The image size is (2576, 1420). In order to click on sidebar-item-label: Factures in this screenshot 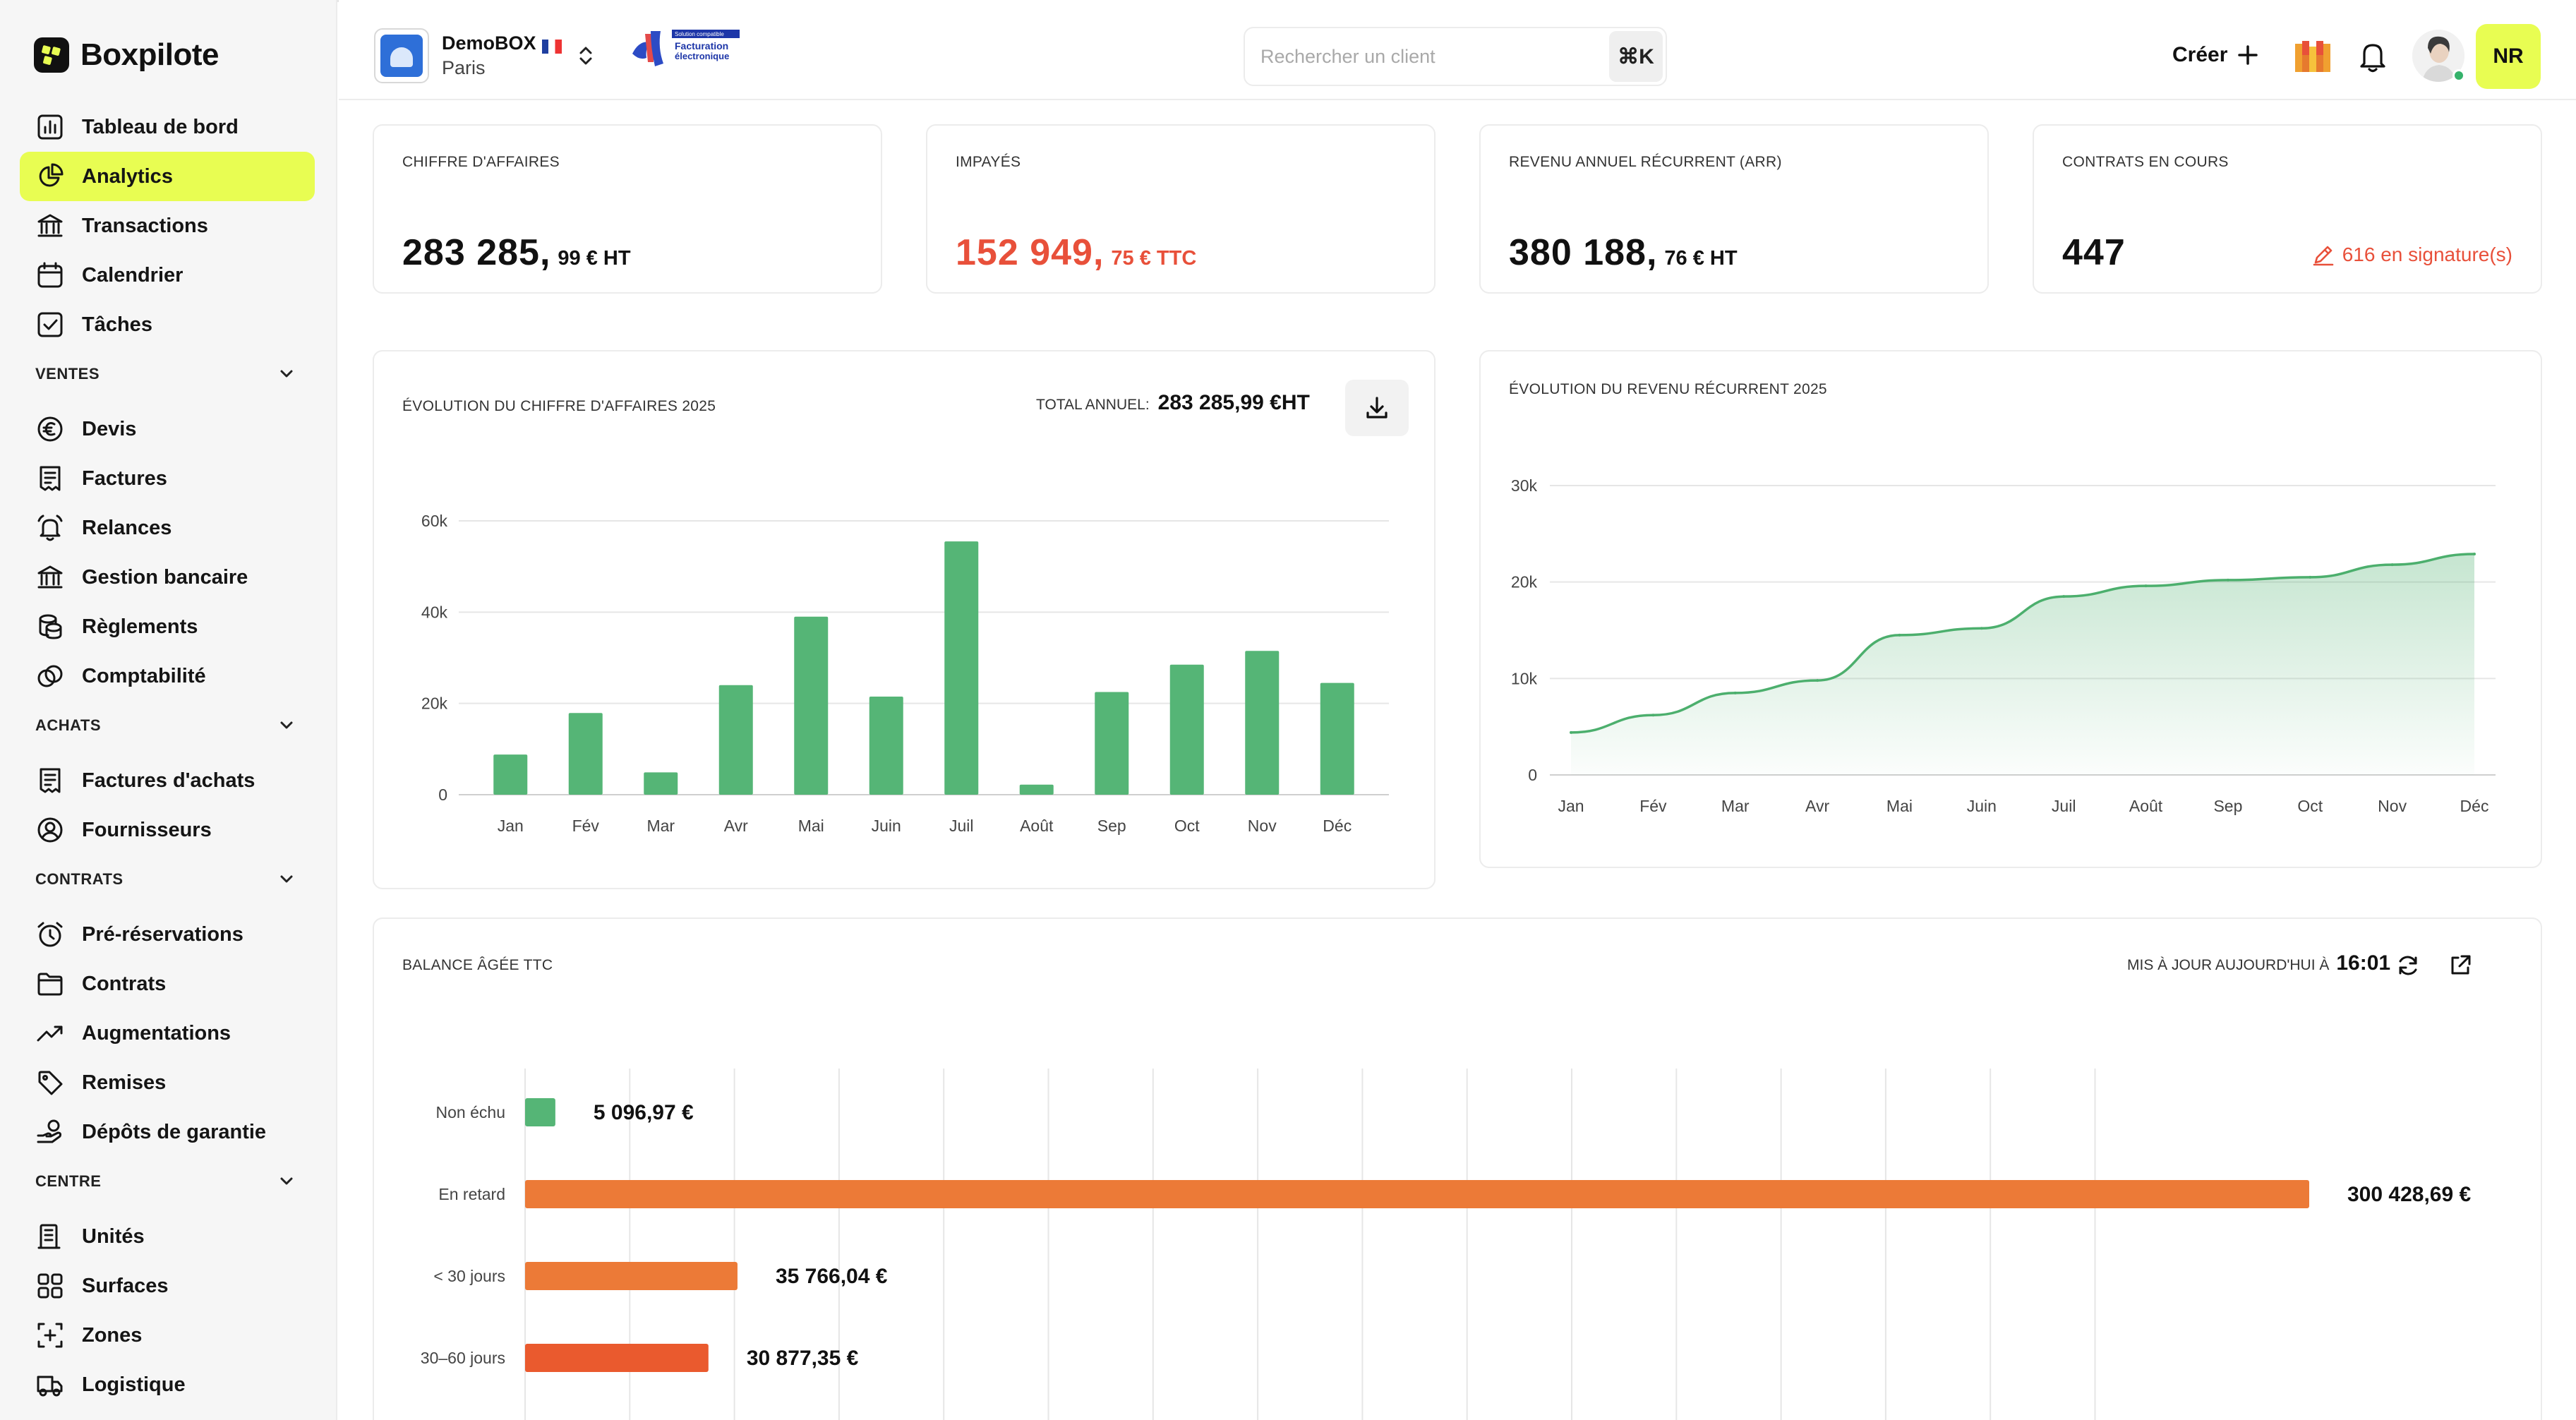, I will do `click(124, 478)`.